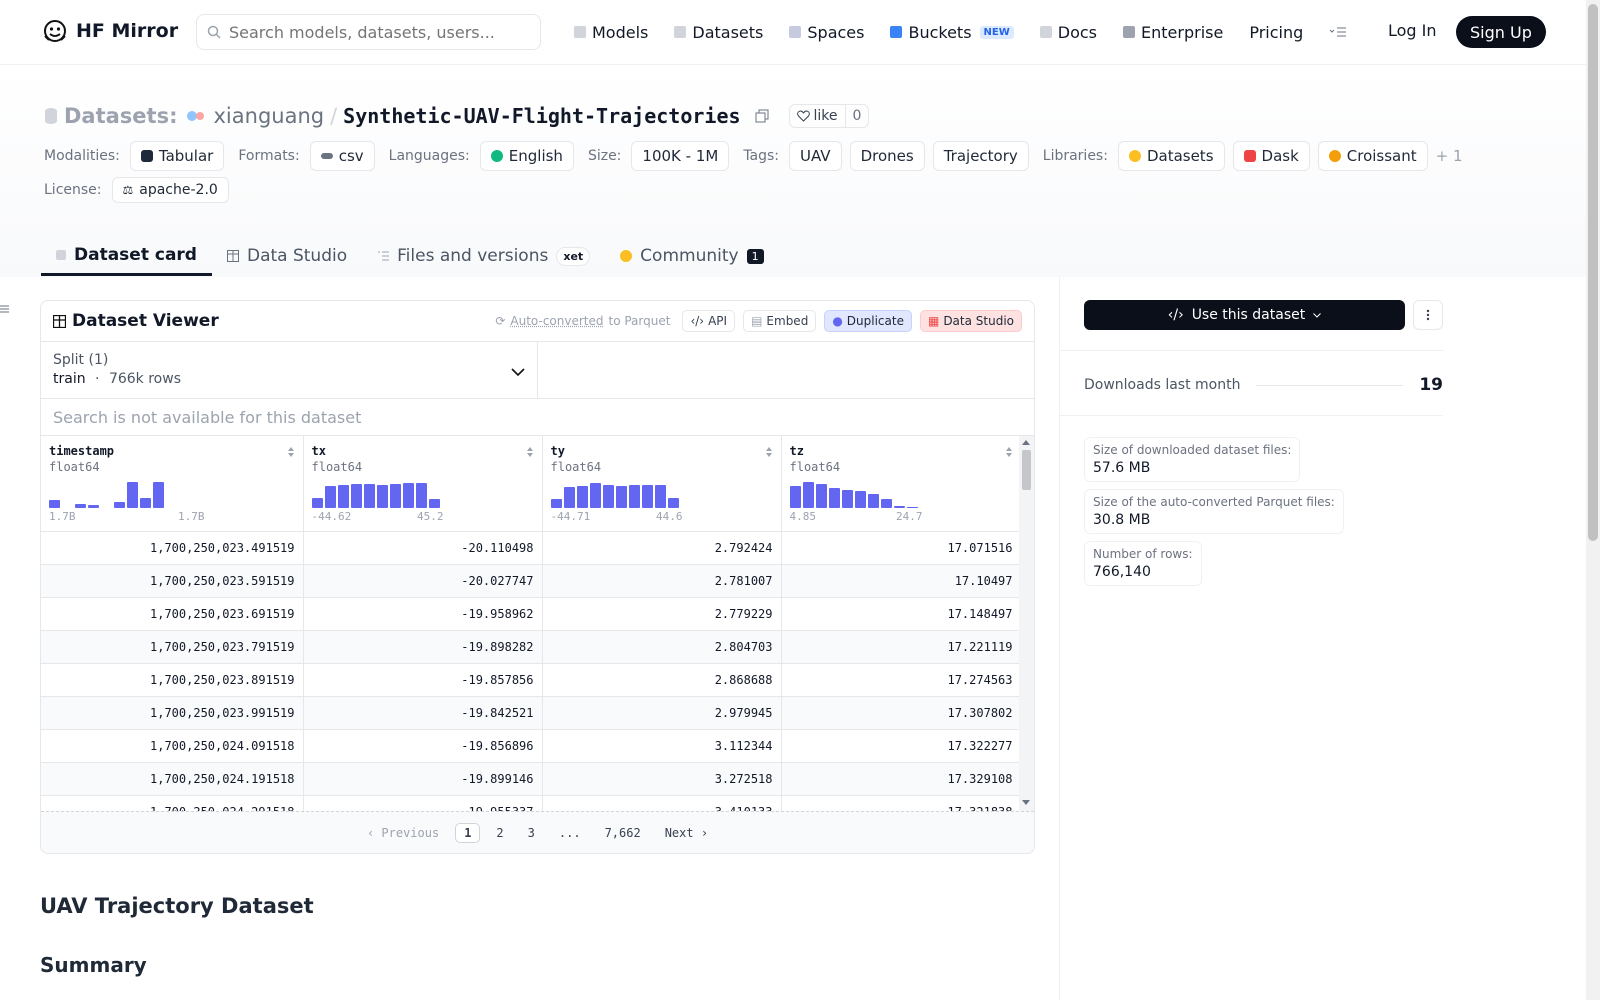  What do you see at coordinates (110, 31) in the screenshot?
I see `brand-logo: HF Mirror` at bounding box center [110, 31].